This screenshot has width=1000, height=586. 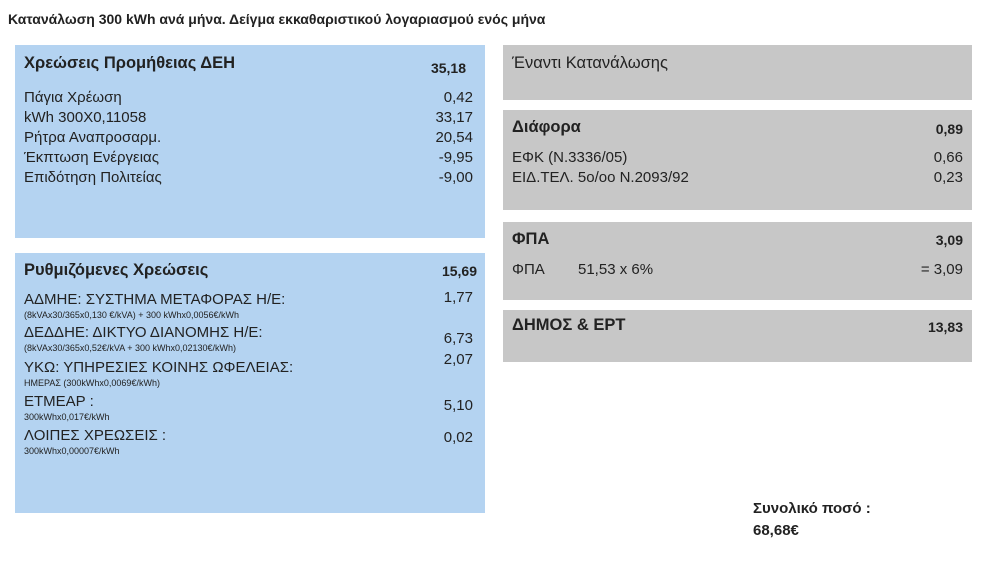 What do you see at coordinates (776, 530) in the screenshot?
I see `grand-total-value: 68,68€` at bounding box center [776, 530].